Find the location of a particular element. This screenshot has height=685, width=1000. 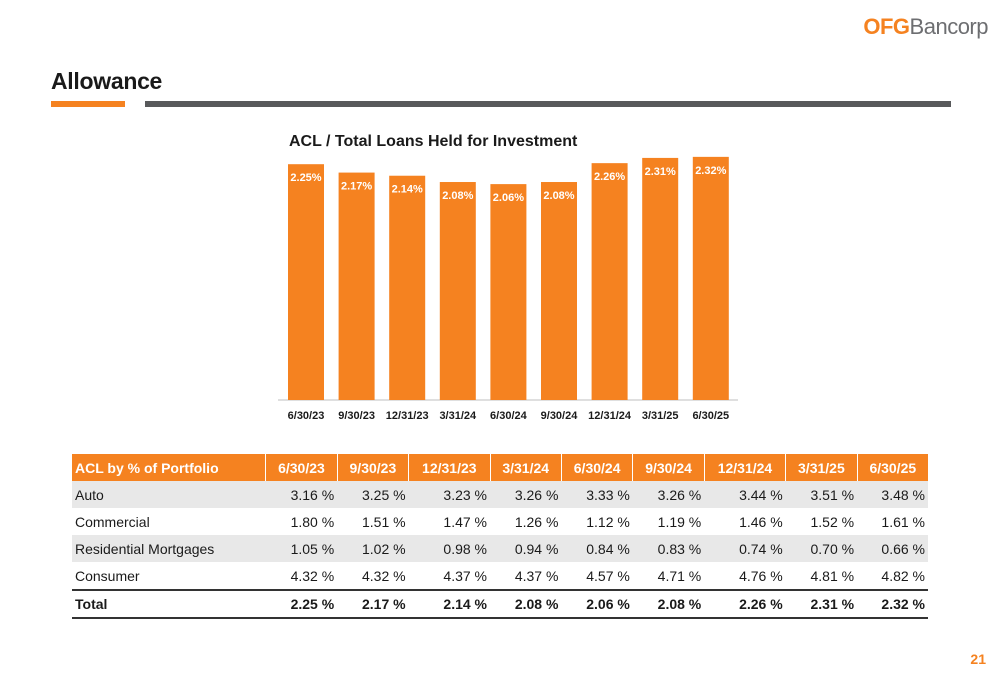

company-logo: OFGBancorp is located at coordinates (925, 27).